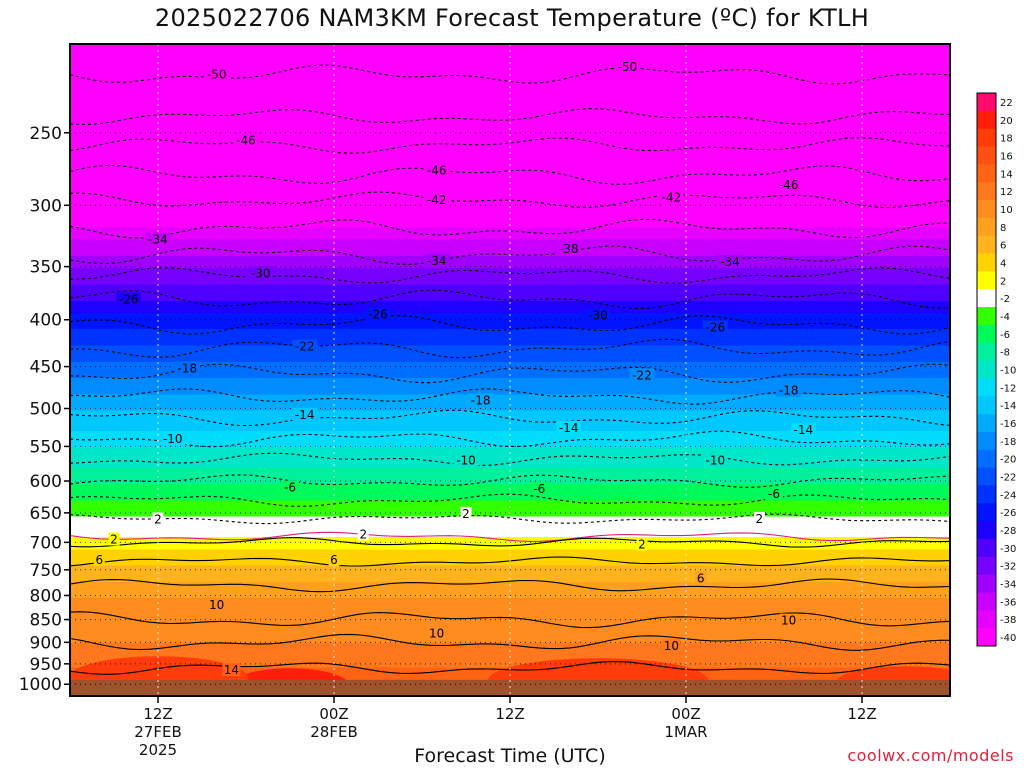 This screenshot has width=1024, height=768. What do you see at coordinates (510, 756) in the screenshot?
I see `x-axis-label: Forecast Time (UTC)` at bounding box center [510, 756].